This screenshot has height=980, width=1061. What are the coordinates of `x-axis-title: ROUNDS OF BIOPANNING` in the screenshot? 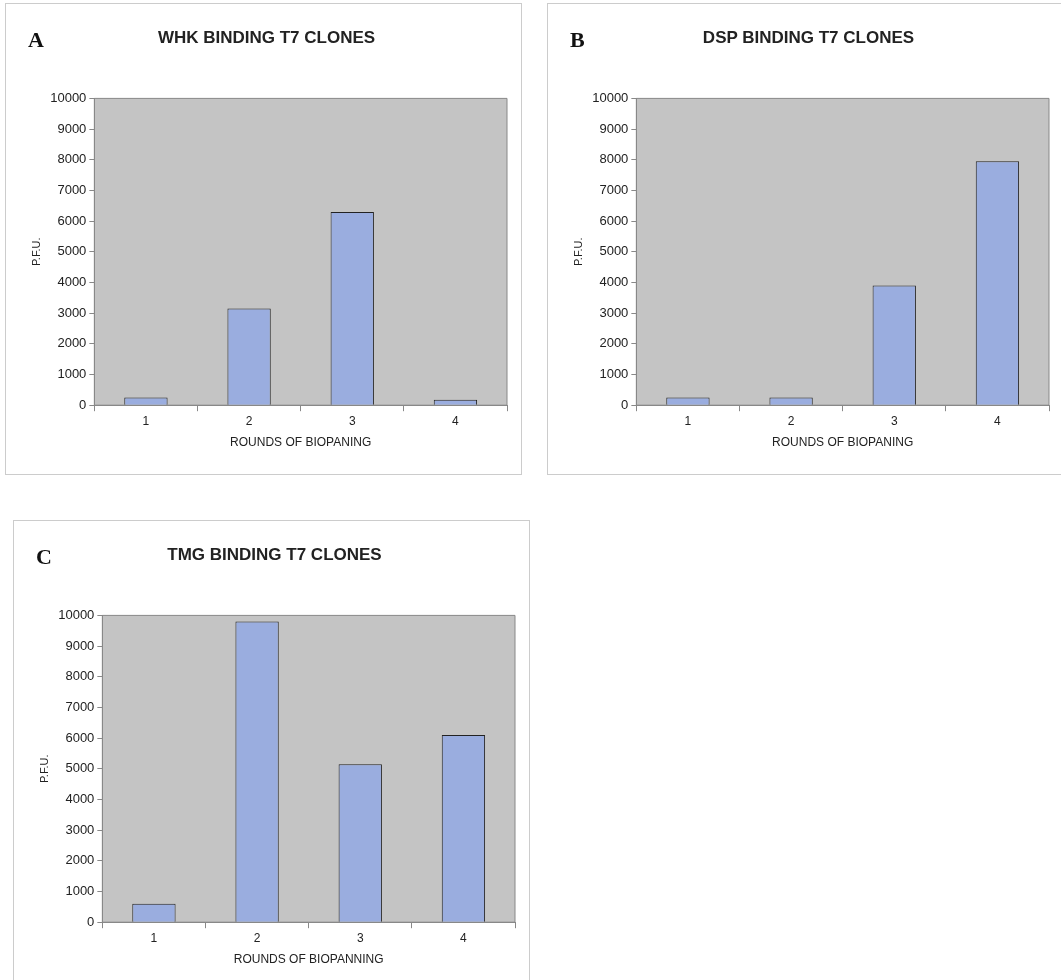 It's located at (308, 959).